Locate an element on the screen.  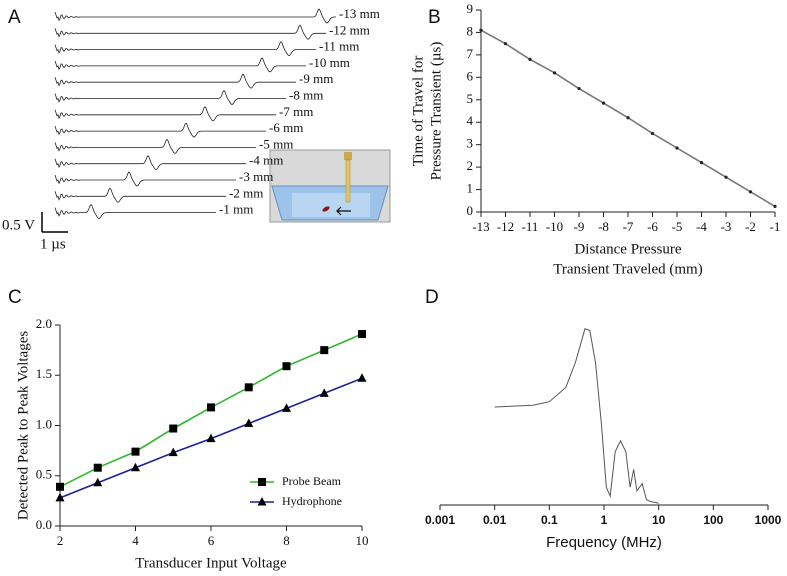
x-tick-label: -13 is located at coordinates (480, 226).